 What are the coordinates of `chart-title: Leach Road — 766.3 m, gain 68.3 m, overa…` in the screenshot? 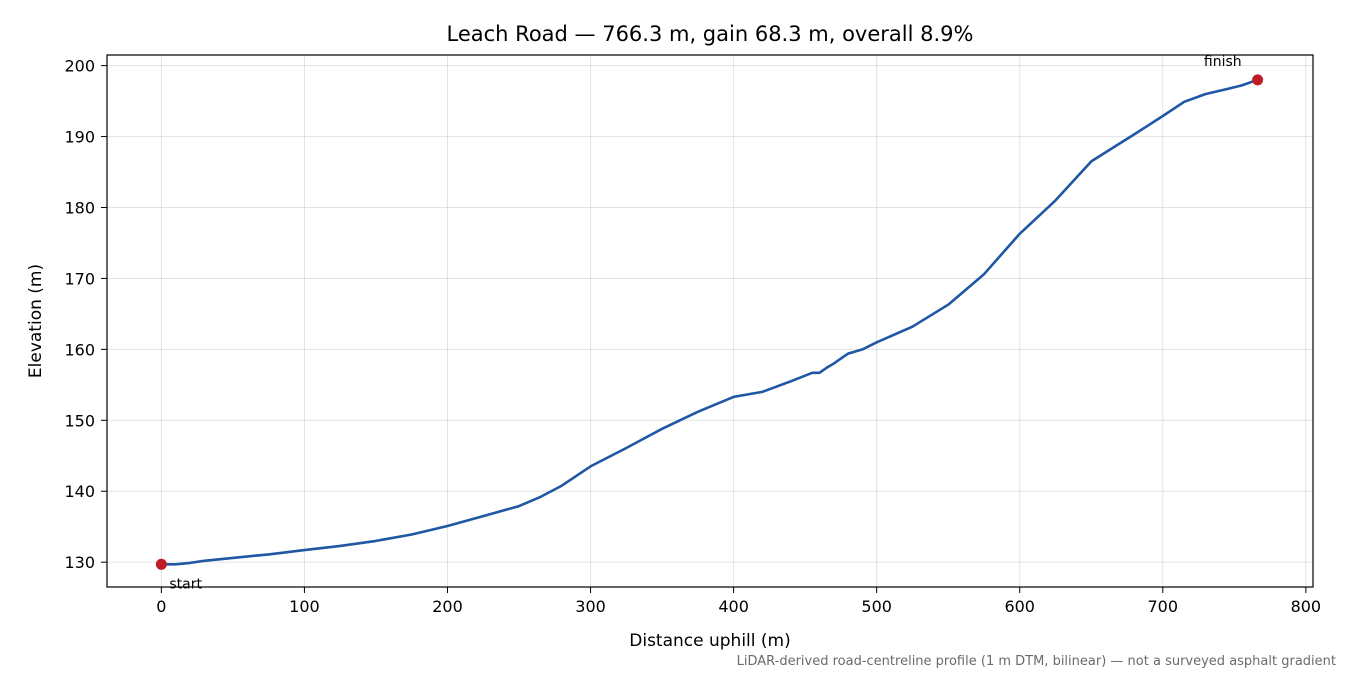 It's located at (710, 34).